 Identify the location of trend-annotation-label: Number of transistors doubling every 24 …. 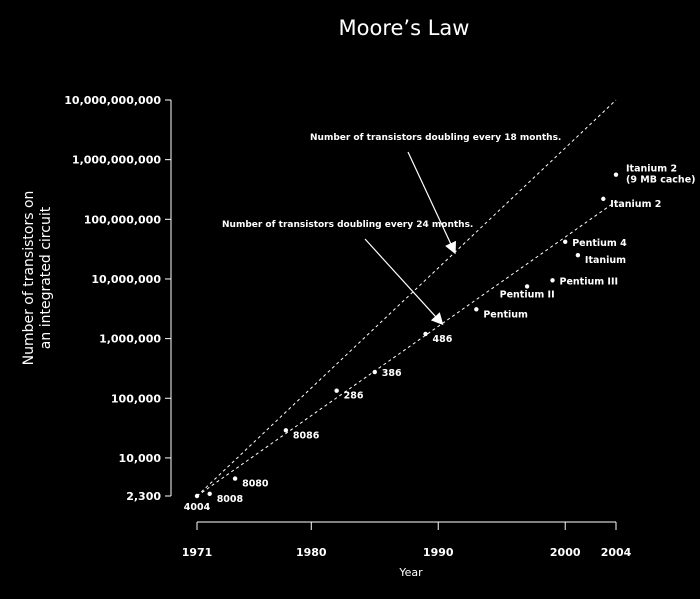
(347, 225).